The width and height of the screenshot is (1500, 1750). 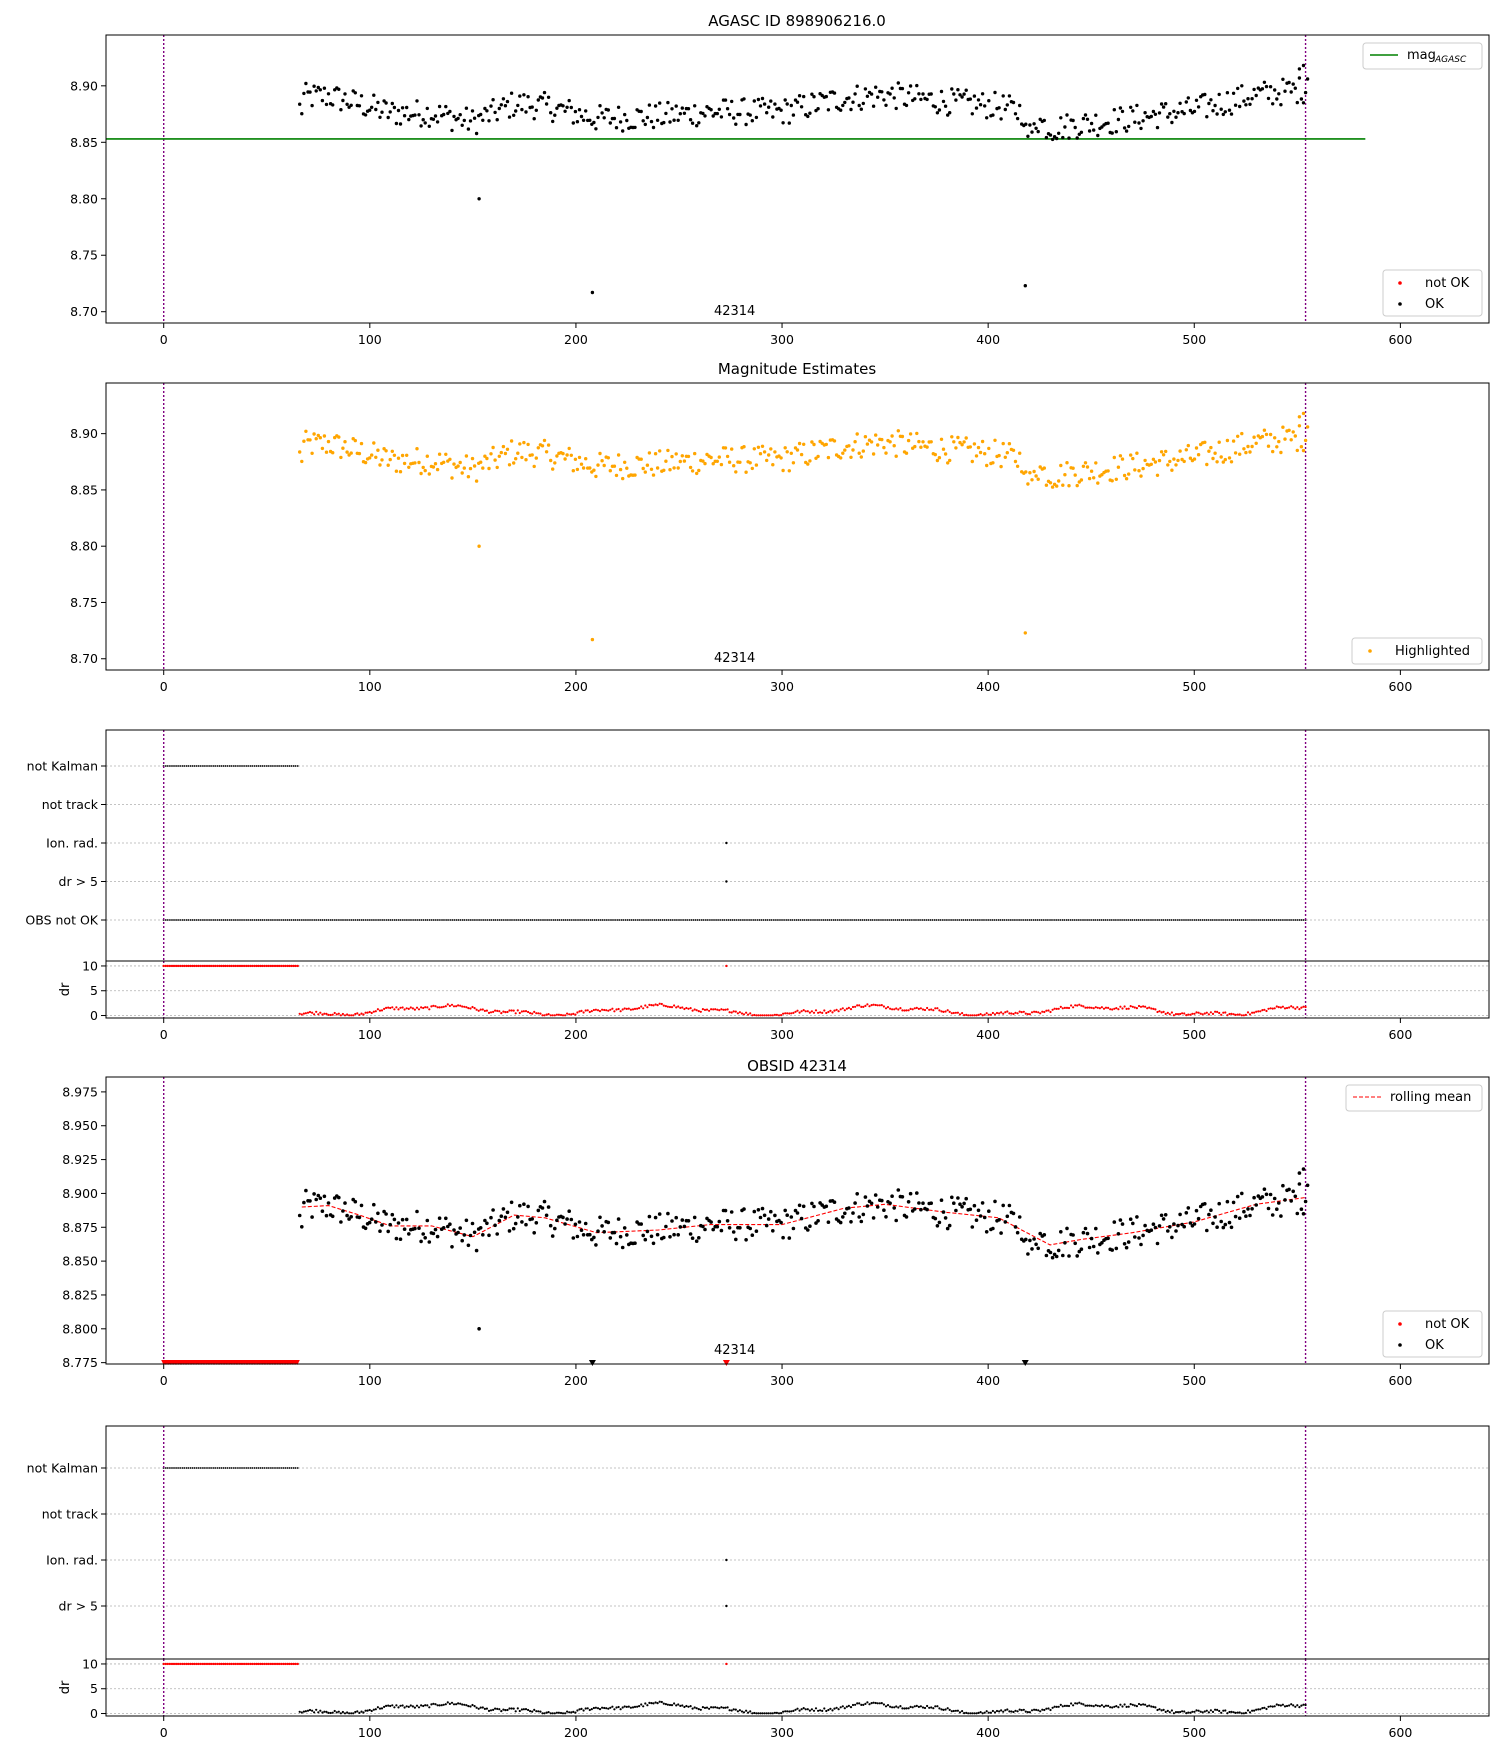 I want to click on agasc-legend-notok-swatch, so click(x=1400, y=283).